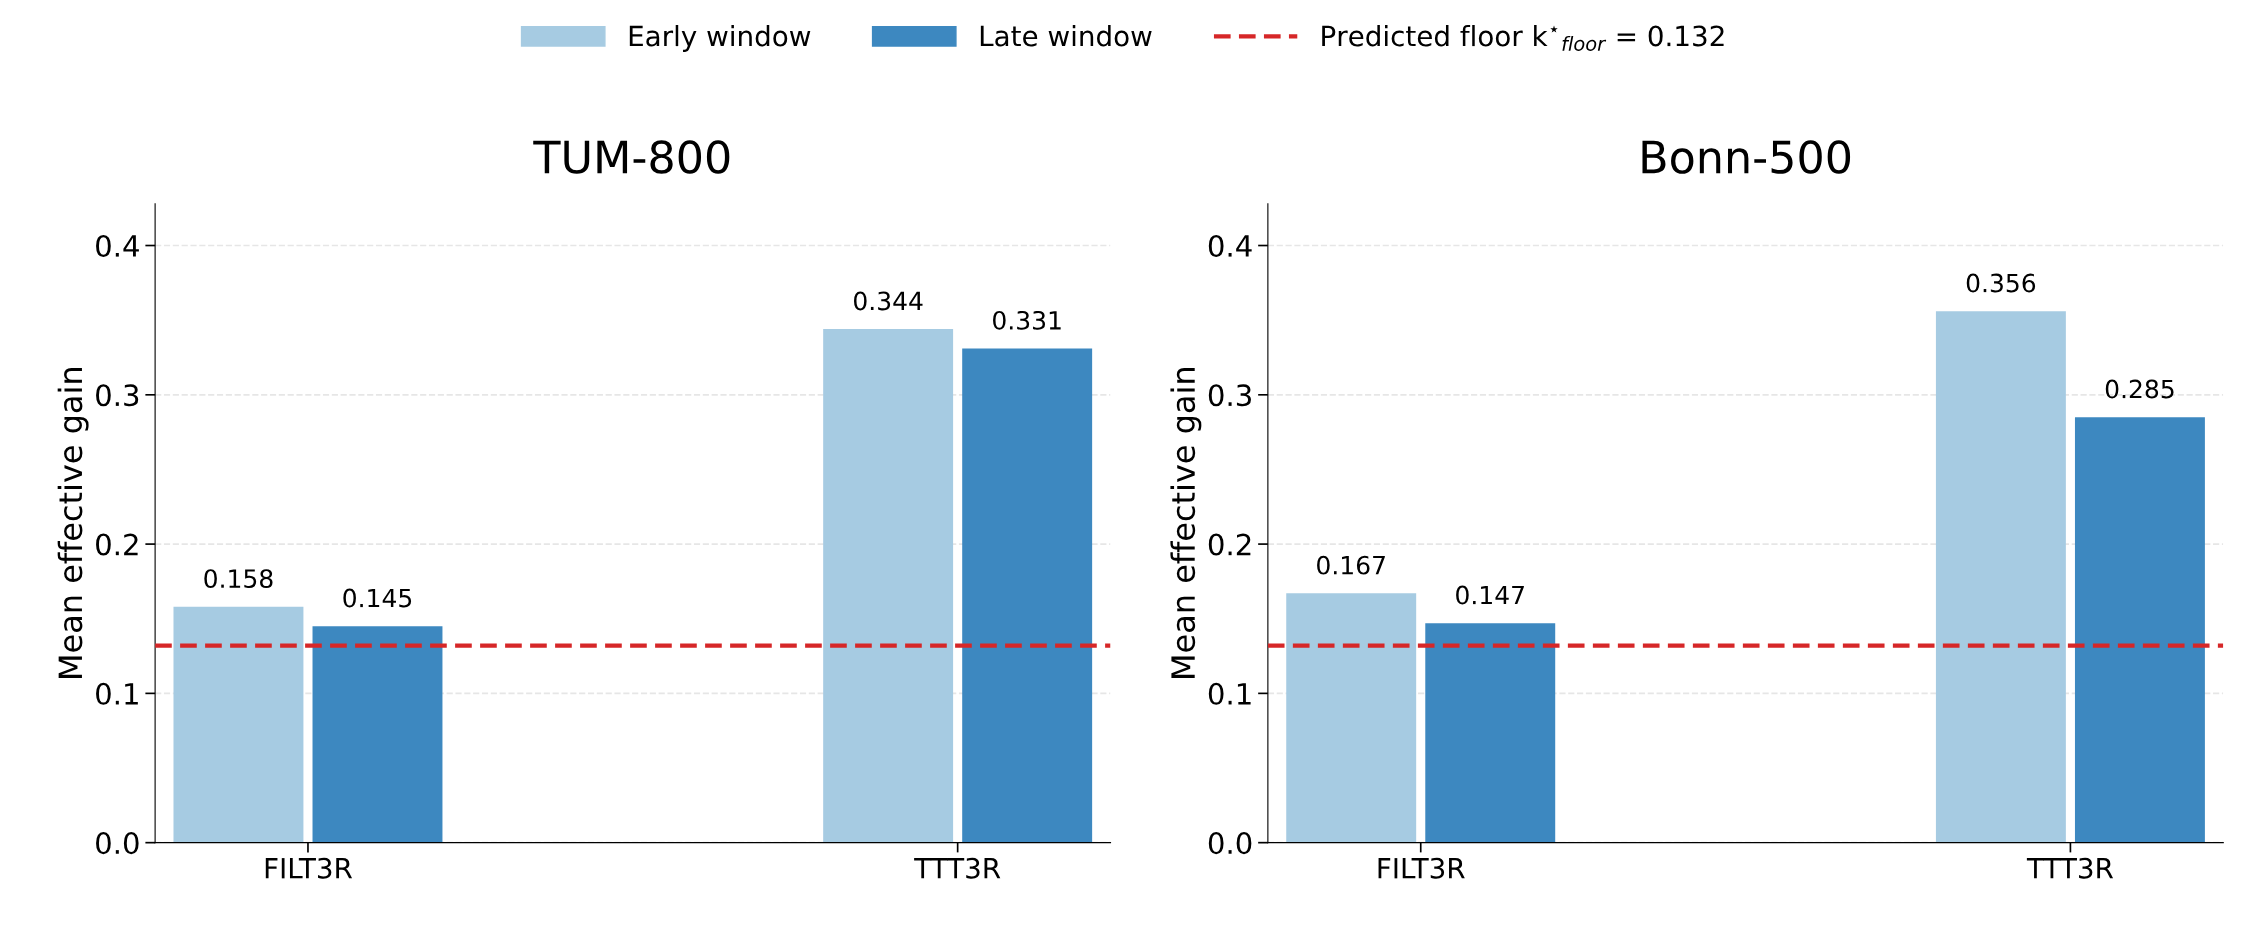 The width and height of the screenshot is (2248, 926). I want to click on legend-label: Predicted floor k$^{⋆}$$_{floor}$ = 0.132, so click(1523, 38).